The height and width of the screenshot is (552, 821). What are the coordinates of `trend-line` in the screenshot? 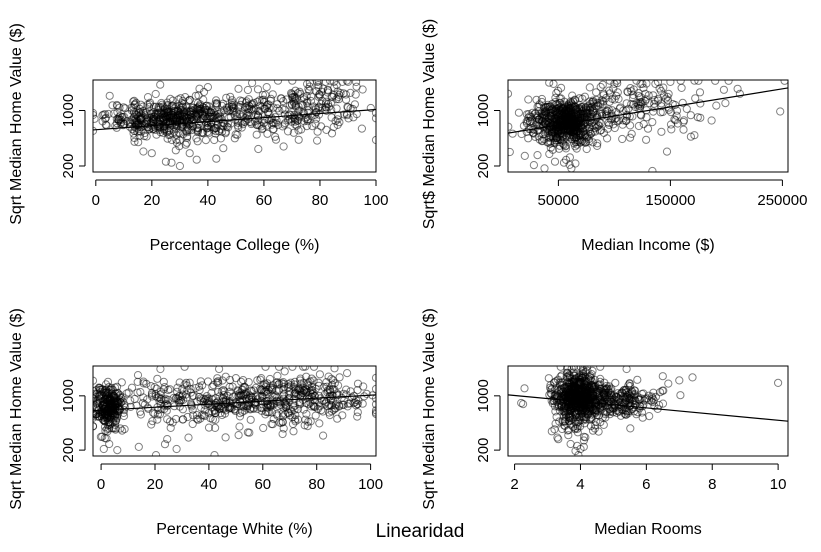 It's located at (234, 119).